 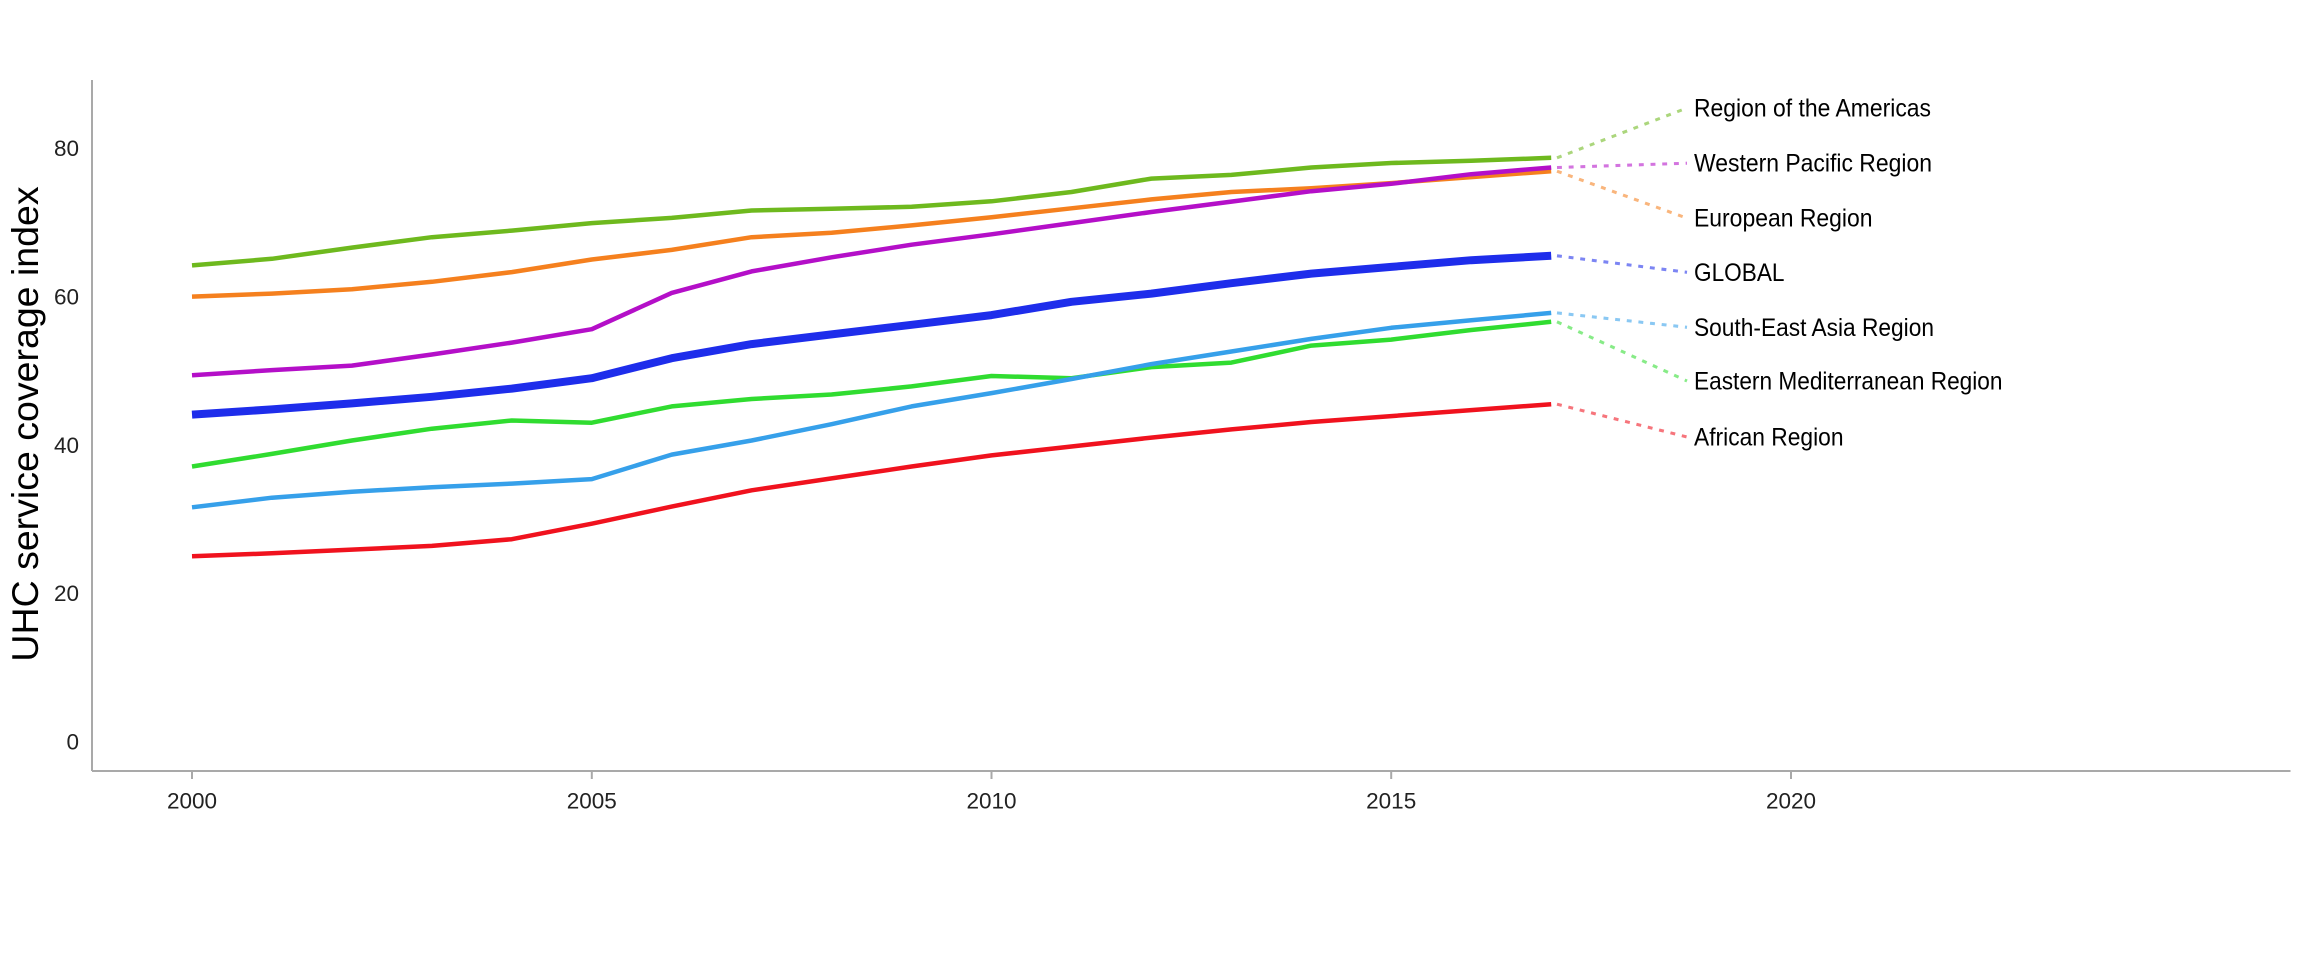 What do you see at coordinates (192, 800) in the screenshot?
I see `svg-text: 2000` at bounding box center [192, 800].